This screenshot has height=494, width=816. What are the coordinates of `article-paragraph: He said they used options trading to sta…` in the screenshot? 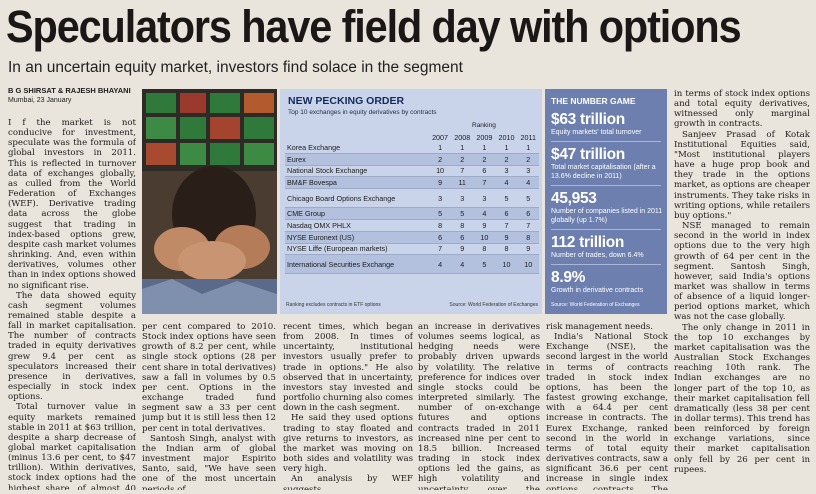 It's located at (348, 444).